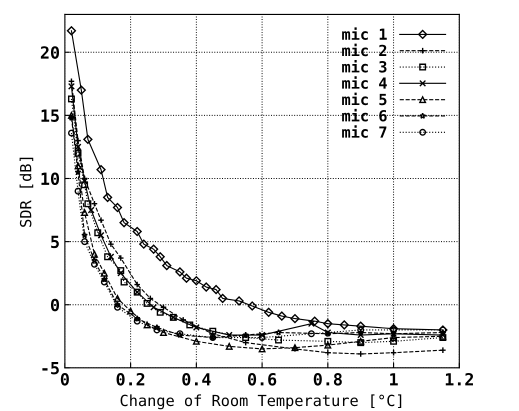 This screenshot has height=411, width=519. I want to click on legend-label: mic 6, so click(364, 115).